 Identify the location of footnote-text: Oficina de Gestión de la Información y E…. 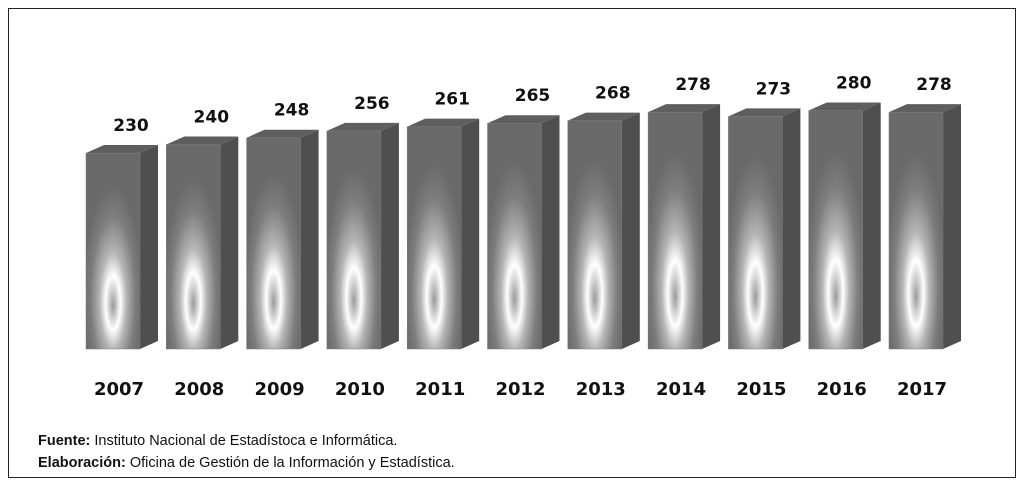
(292, 463).